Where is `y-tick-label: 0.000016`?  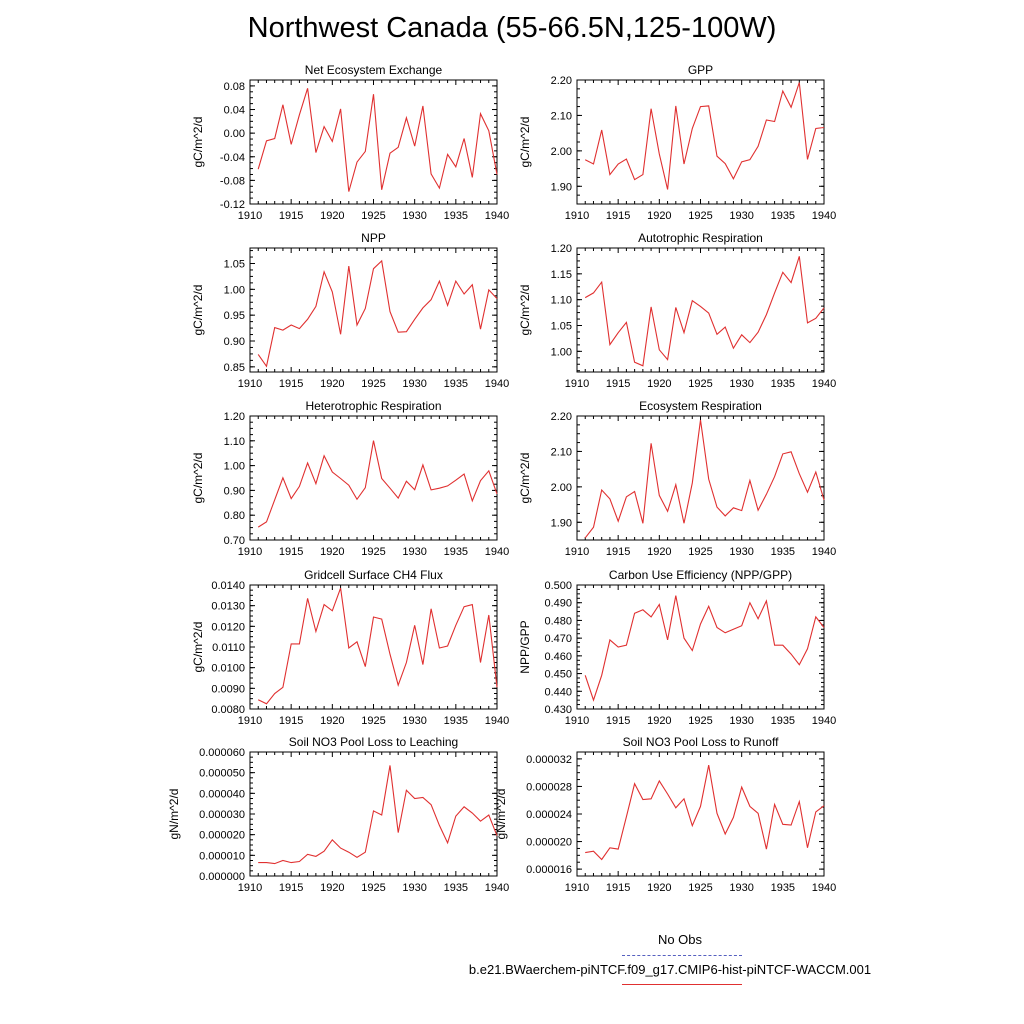 y-tick-label: 0.000016 is located at coordinates (549, 870).